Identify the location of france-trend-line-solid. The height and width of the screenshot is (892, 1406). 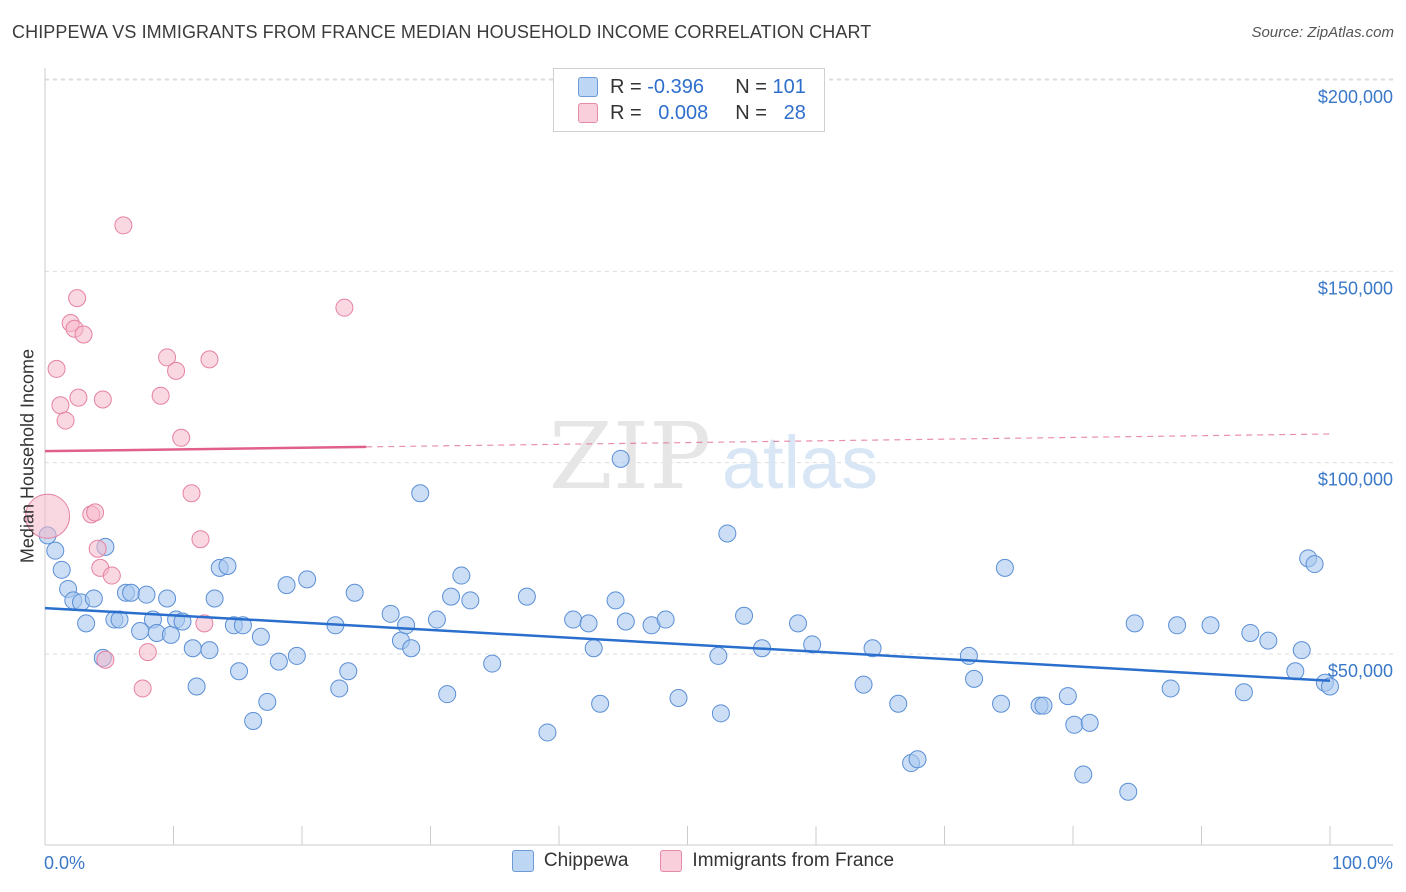
(205, 449).